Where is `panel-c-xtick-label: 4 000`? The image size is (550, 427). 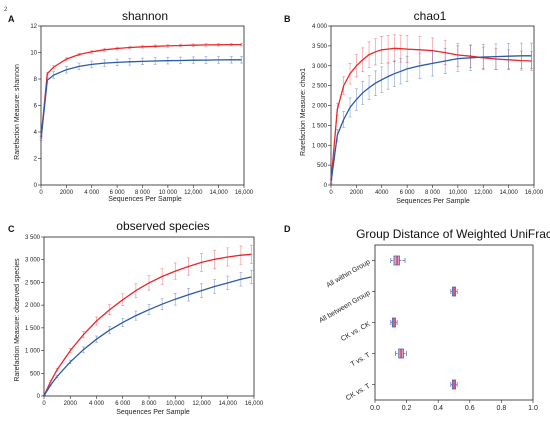
panel-c-xtick-label: 4 000 is located at coordinates (97, 404).